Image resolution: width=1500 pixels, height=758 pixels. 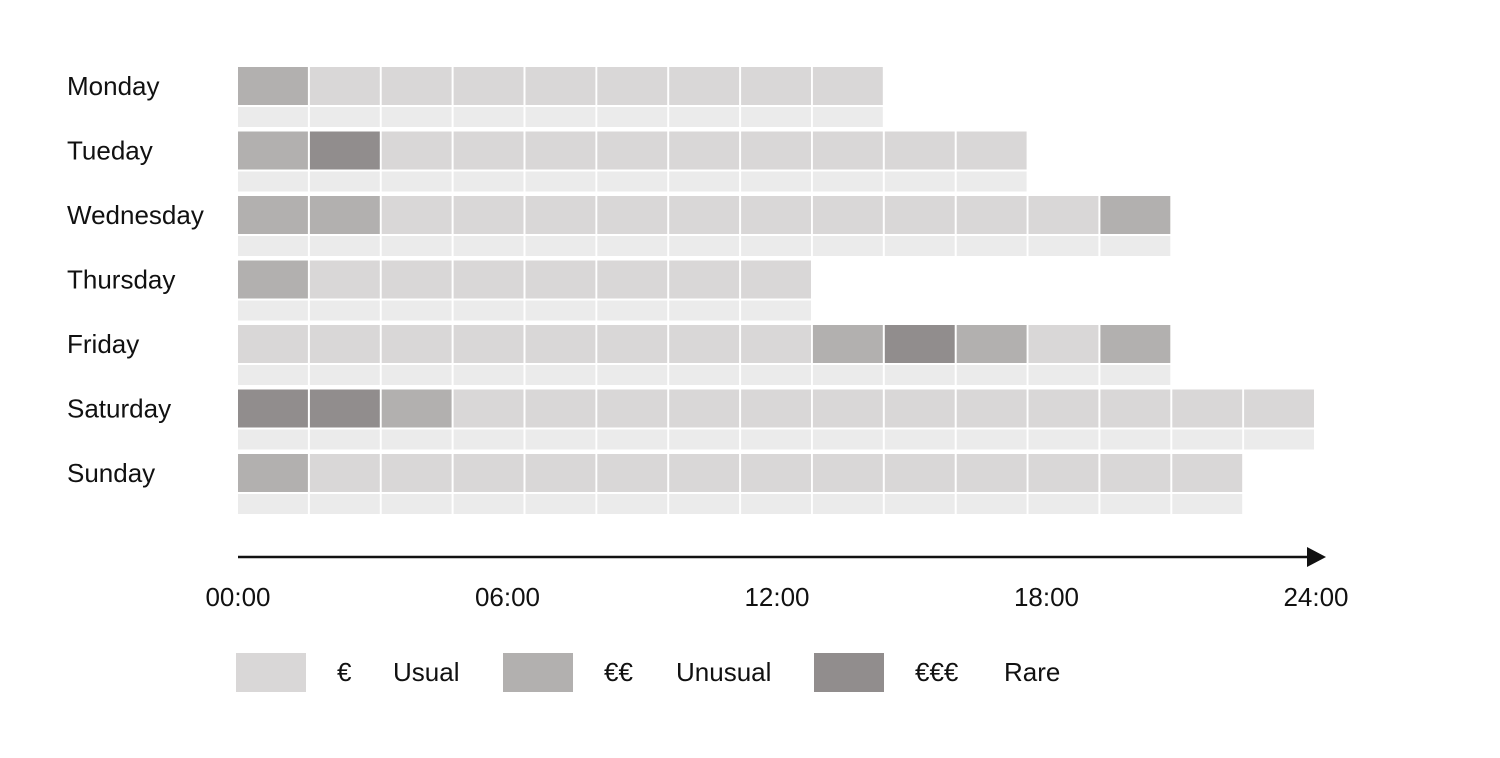 What do you see at coordinates (111, 473) in the screenshot?
I see `day-label: Sunday` at bounding box center [111, 473].